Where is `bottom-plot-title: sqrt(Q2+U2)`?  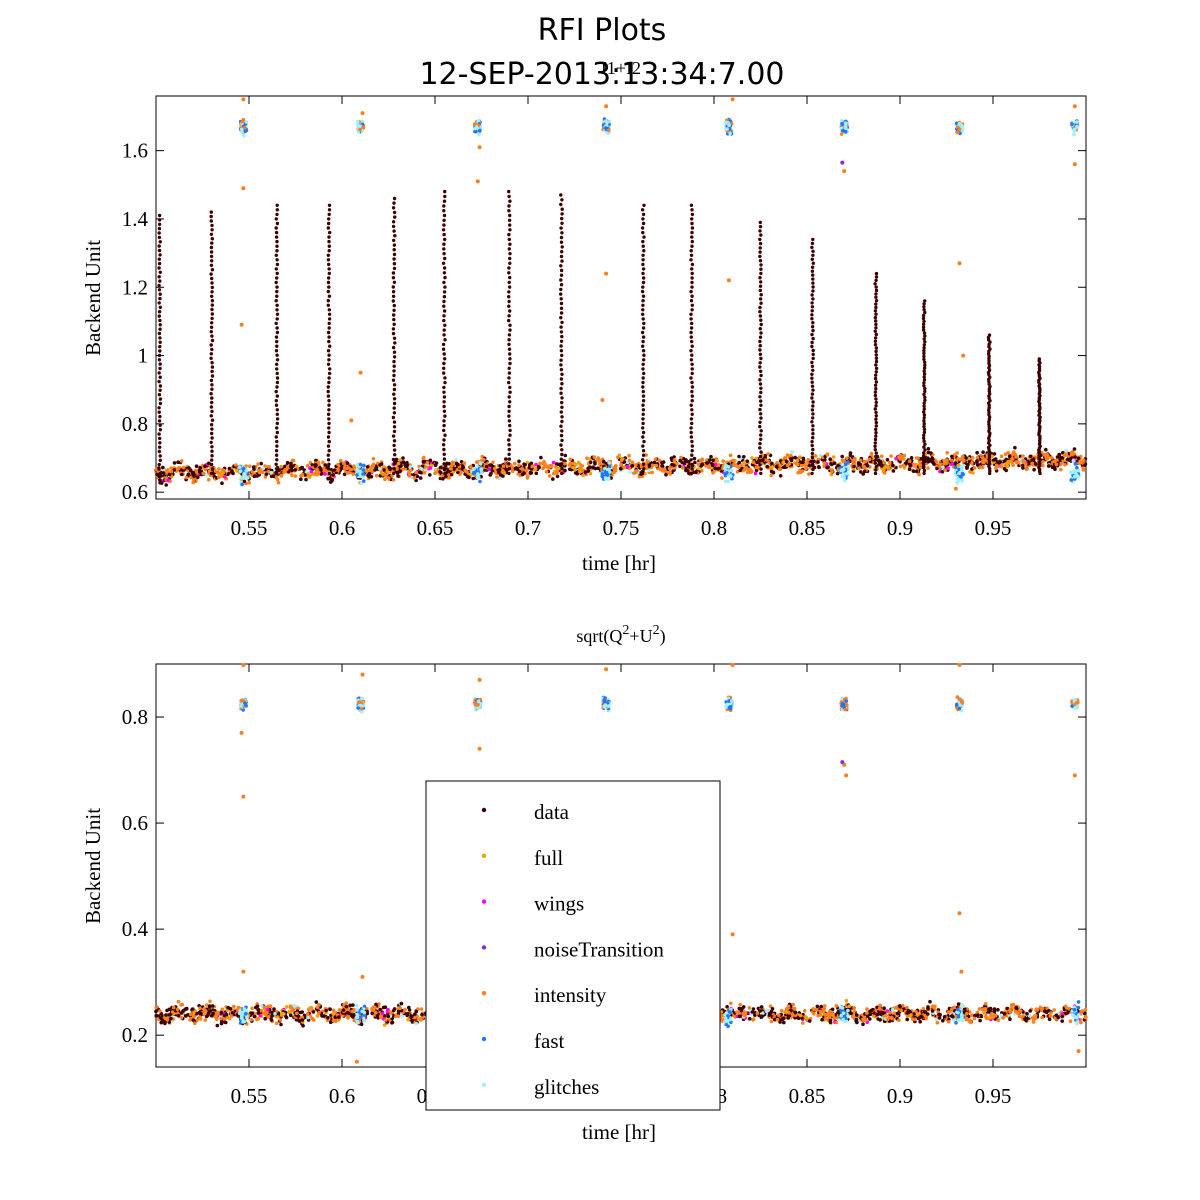
bottom-plot-title: sqrt(Q2+U2) is located at coordinates (620, 635).